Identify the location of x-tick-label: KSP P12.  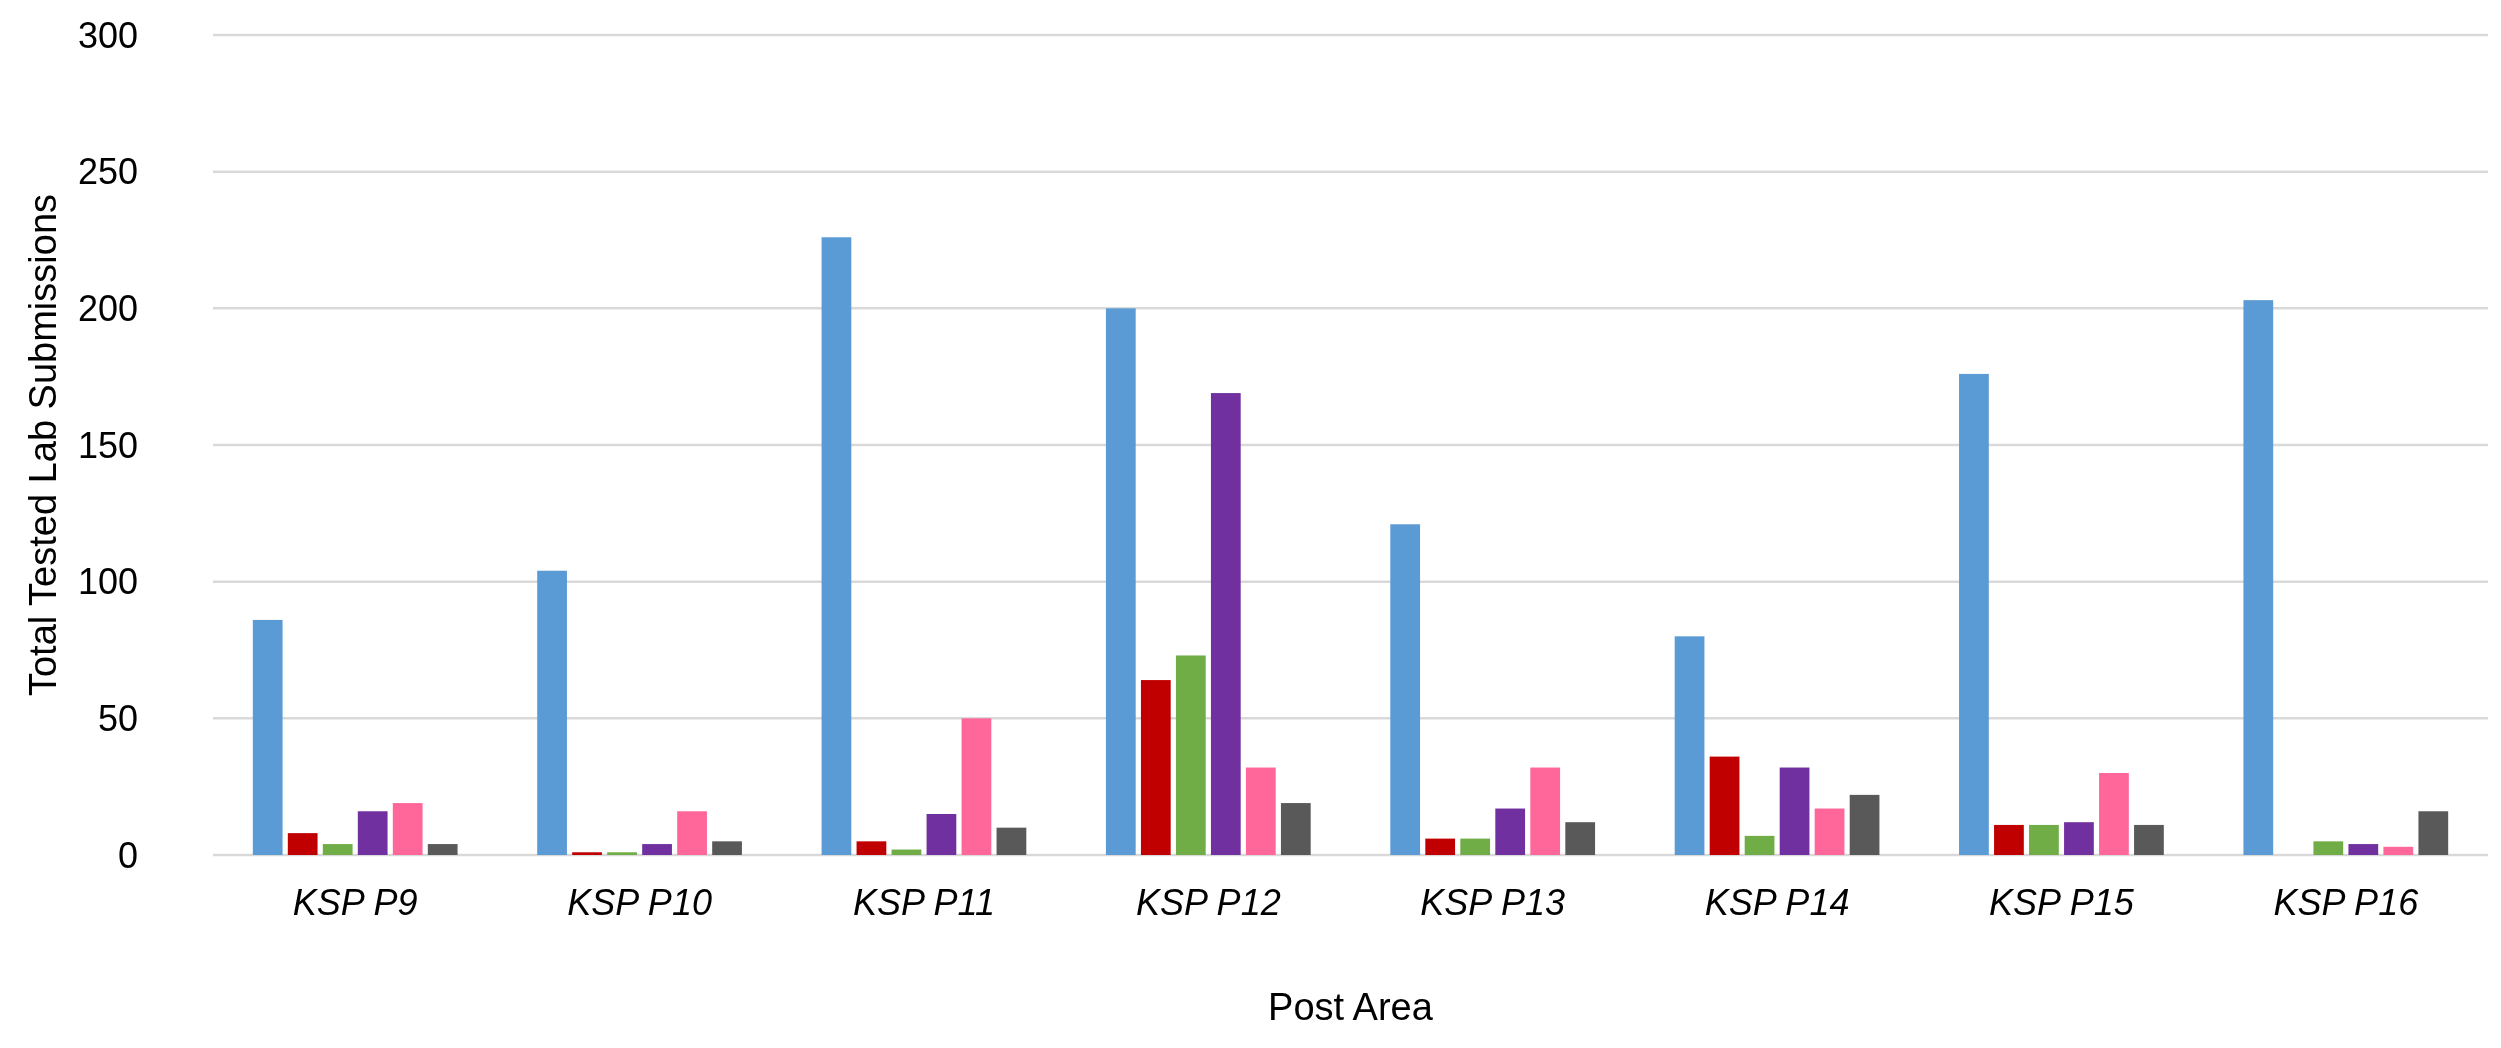
(1208, 902).